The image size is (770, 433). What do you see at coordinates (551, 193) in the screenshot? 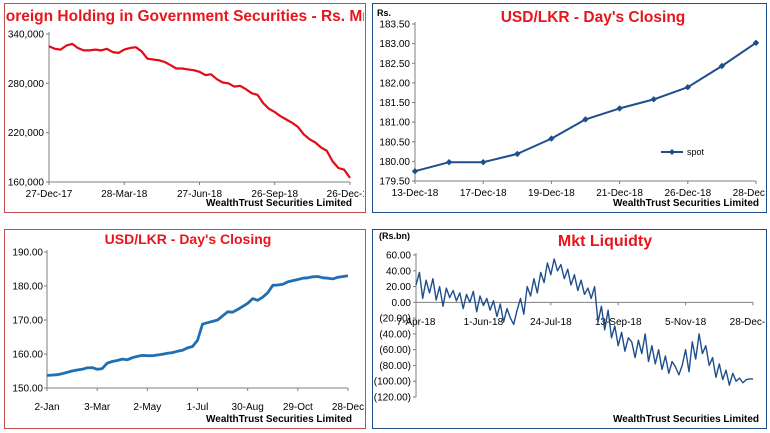
I see `x-tick-label: 19-Dec-18` at bounding box center [551, 193].